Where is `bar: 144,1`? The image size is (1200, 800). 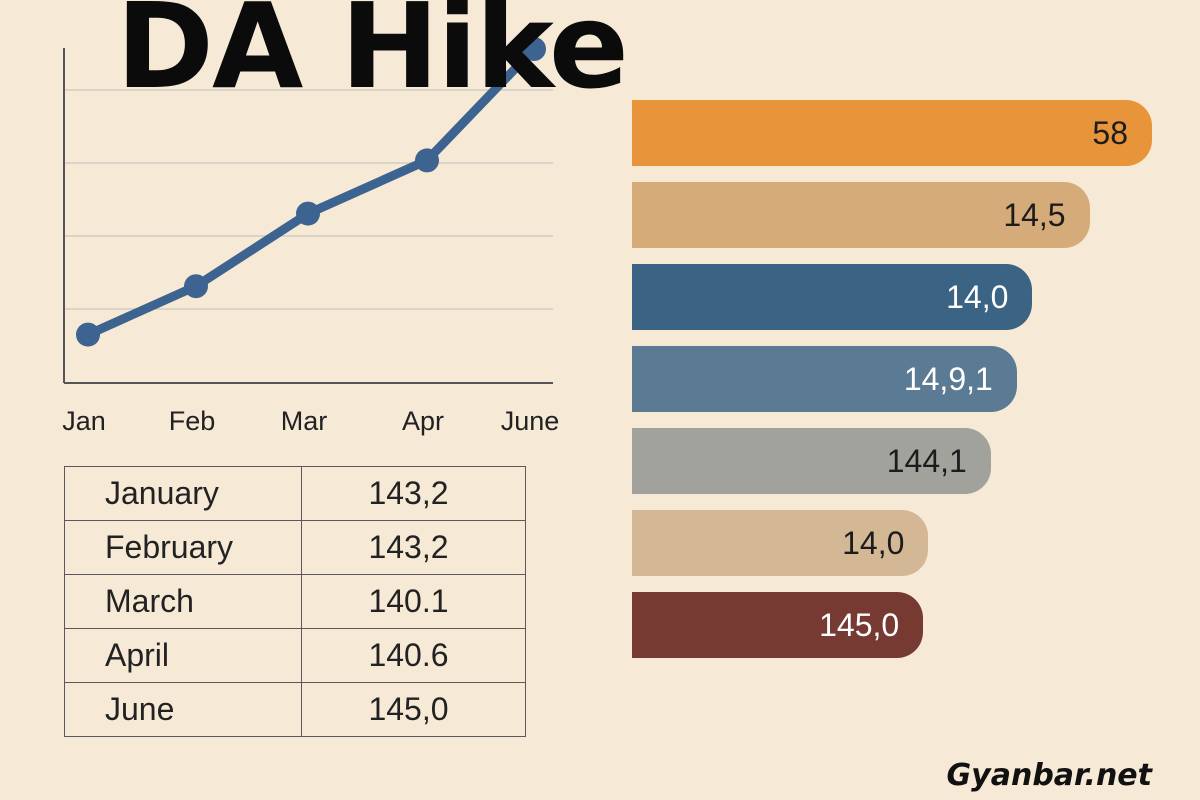
bar: 144,1 is located at coordinates (811, 461).